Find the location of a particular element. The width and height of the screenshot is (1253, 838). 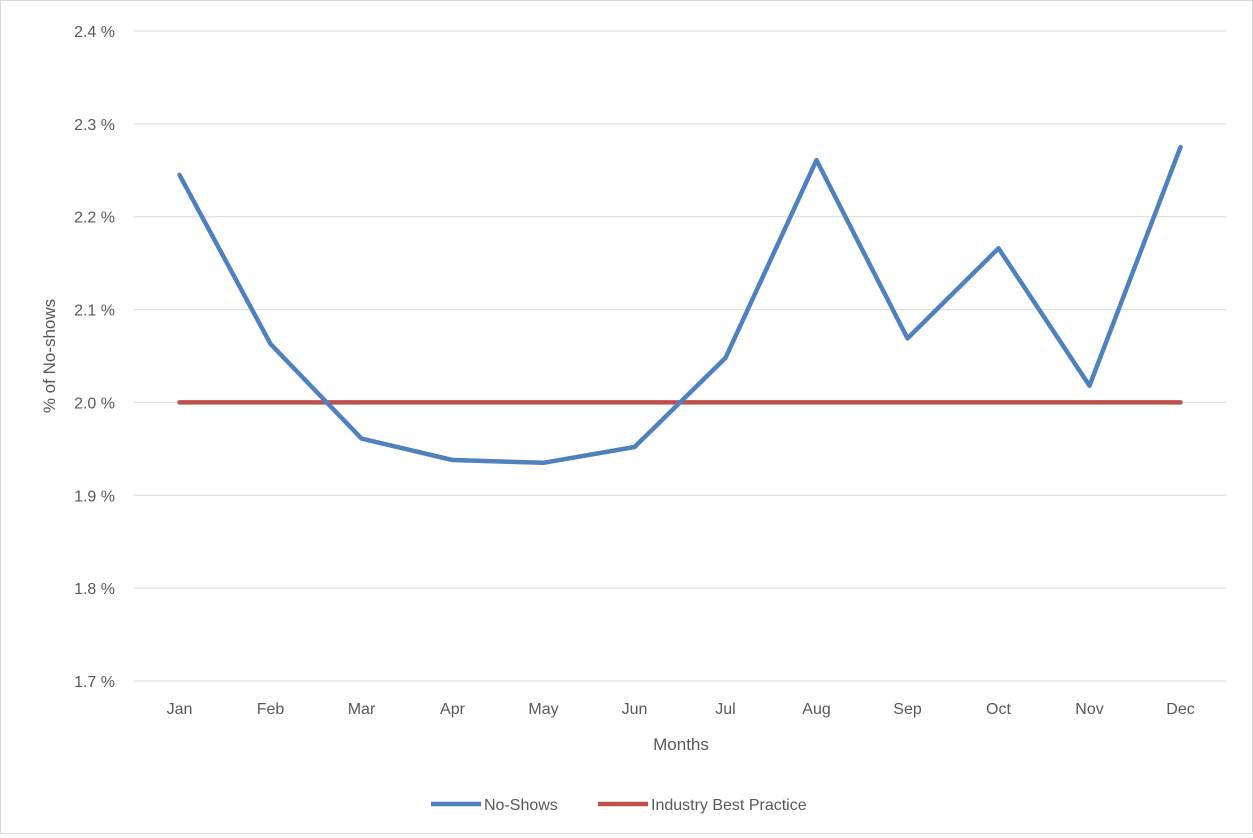

x-tick-label: Nov is located at coordinates (1089, 709).